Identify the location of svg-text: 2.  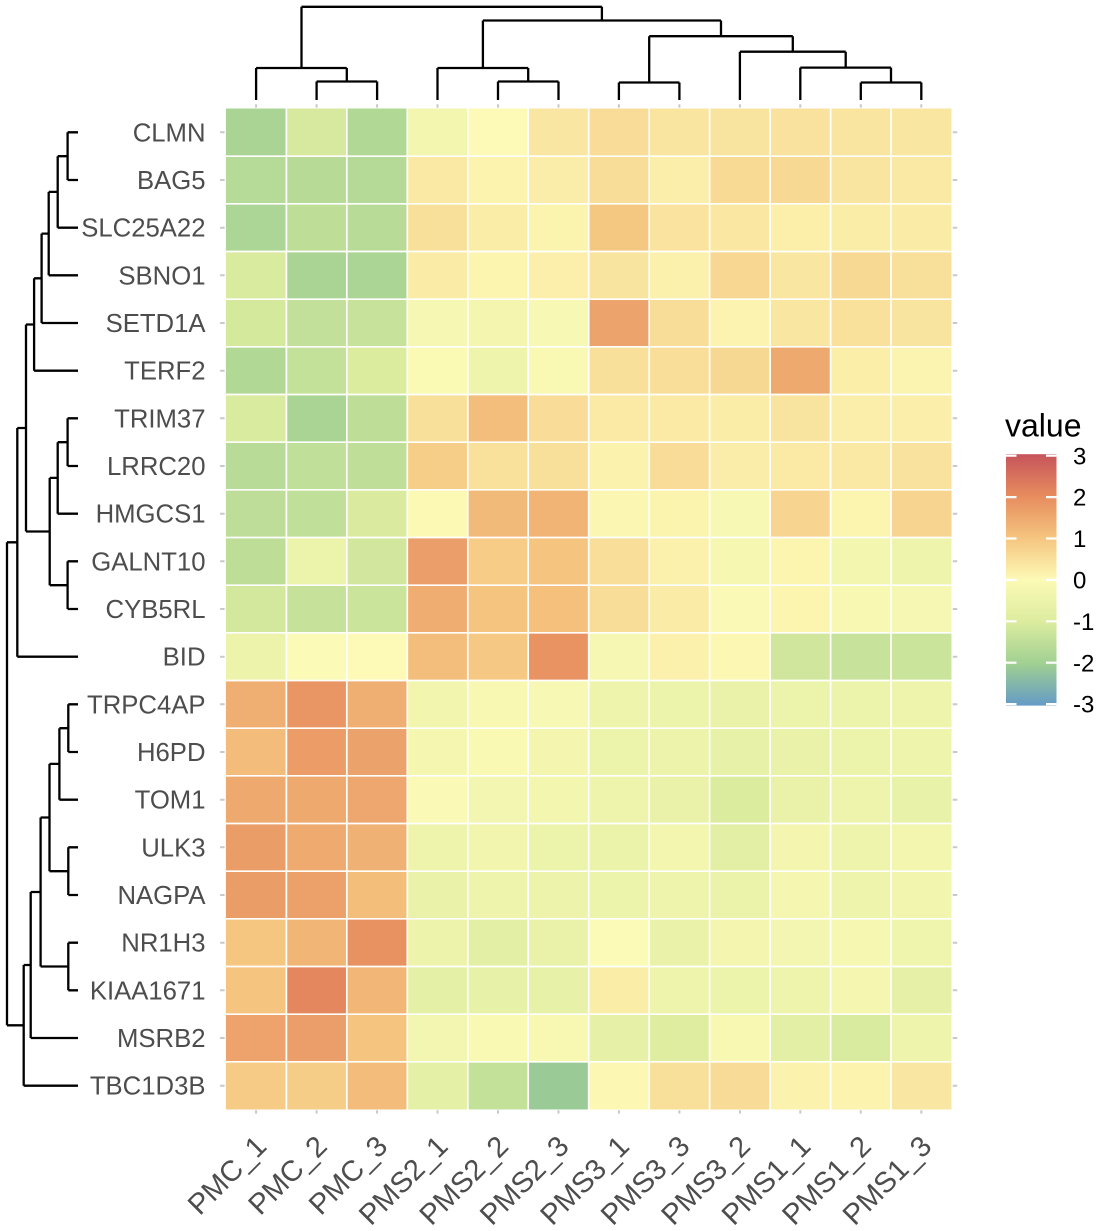
(1079, 498).